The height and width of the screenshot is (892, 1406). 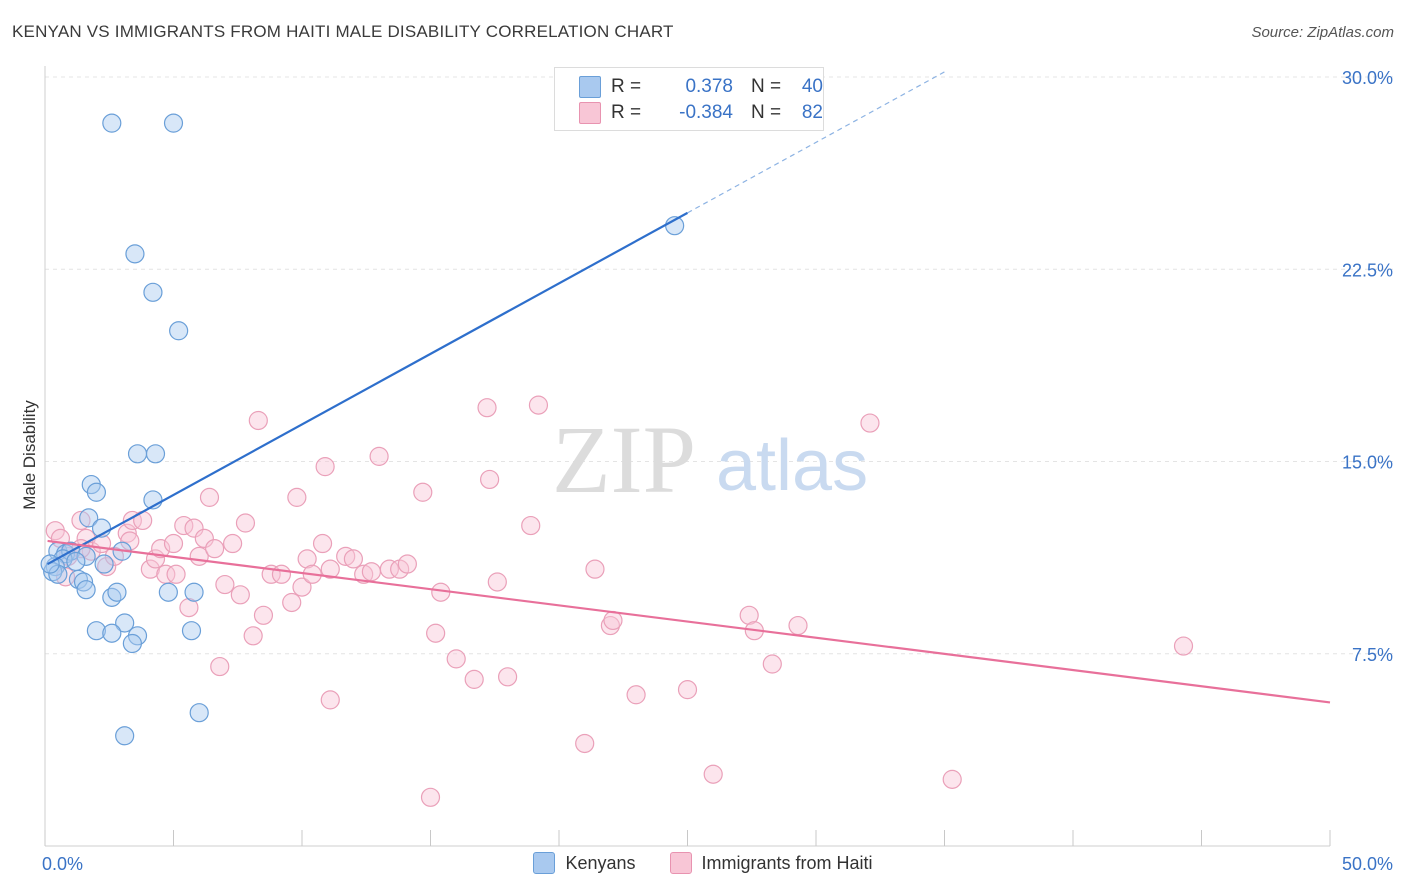 I want to click on legend-n-value: 82, so click(x=812, y=112).